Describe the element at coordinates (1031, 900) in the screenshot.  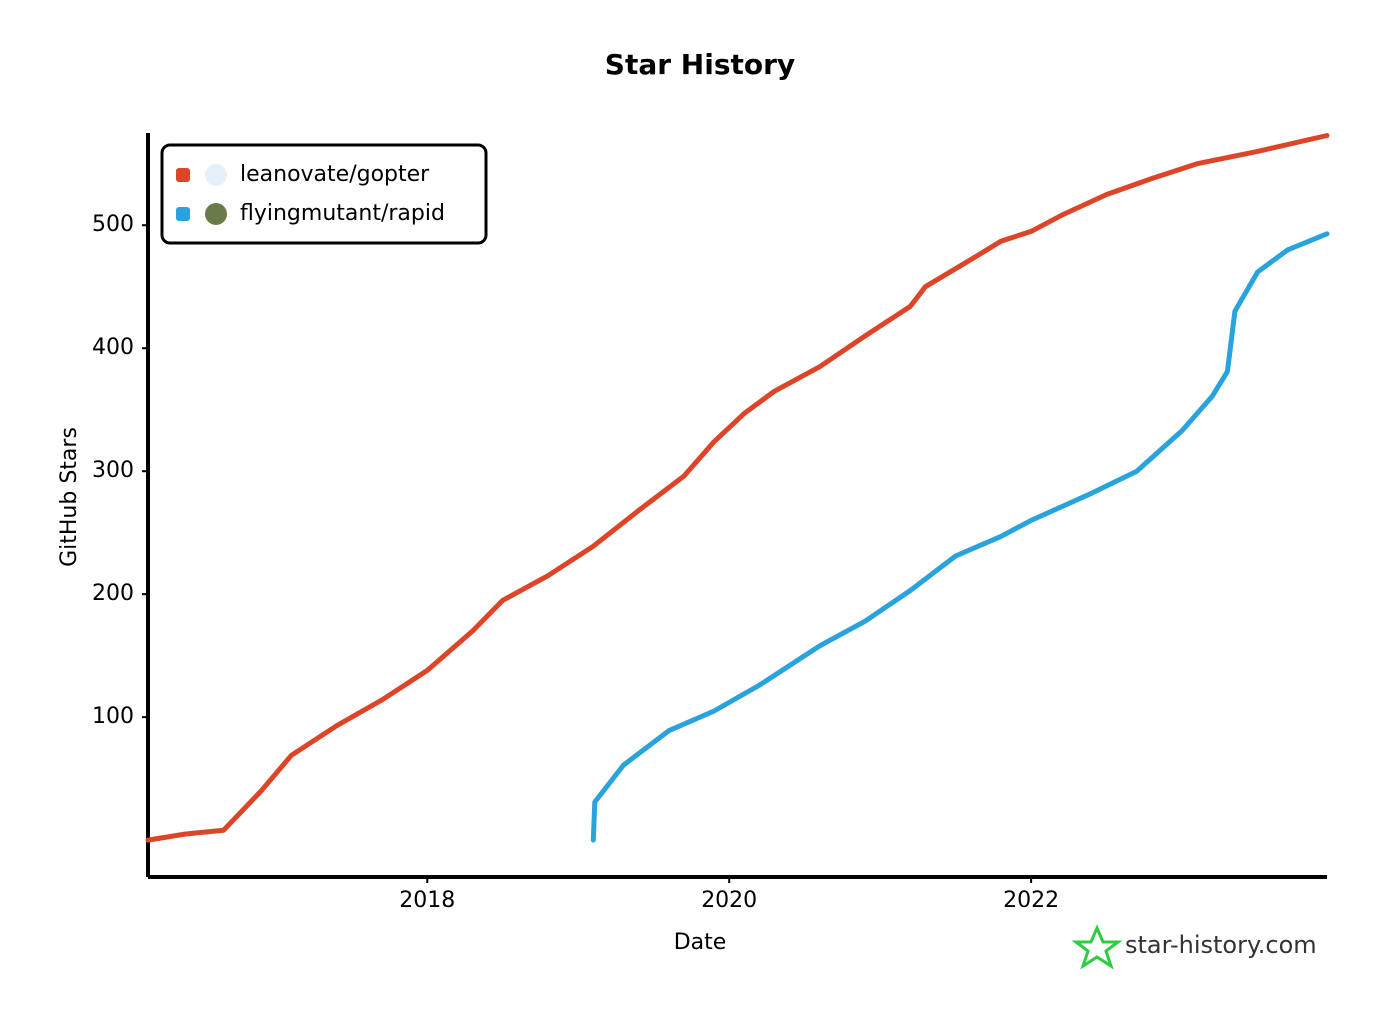
I see `x-tick-label: 2022` at that location.